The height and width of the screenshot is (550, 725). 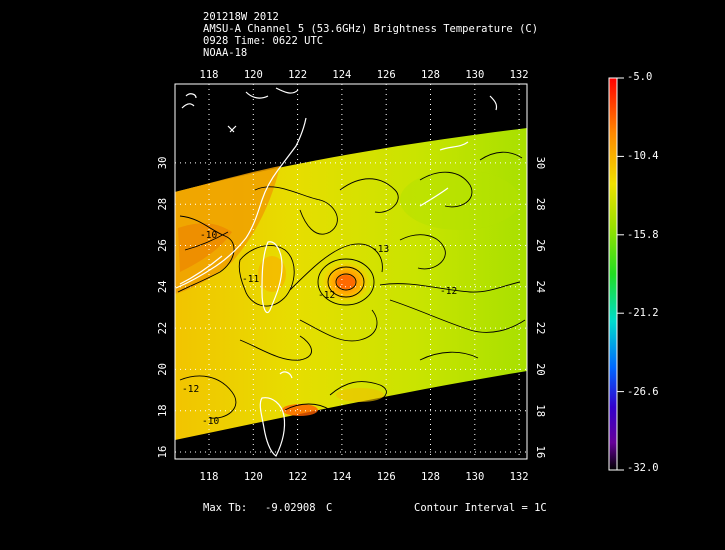 What do you see at coordinates (241, 17) in the screenshot?
I see `header-title: 201218W 2012` at bounding box center [241, 17].